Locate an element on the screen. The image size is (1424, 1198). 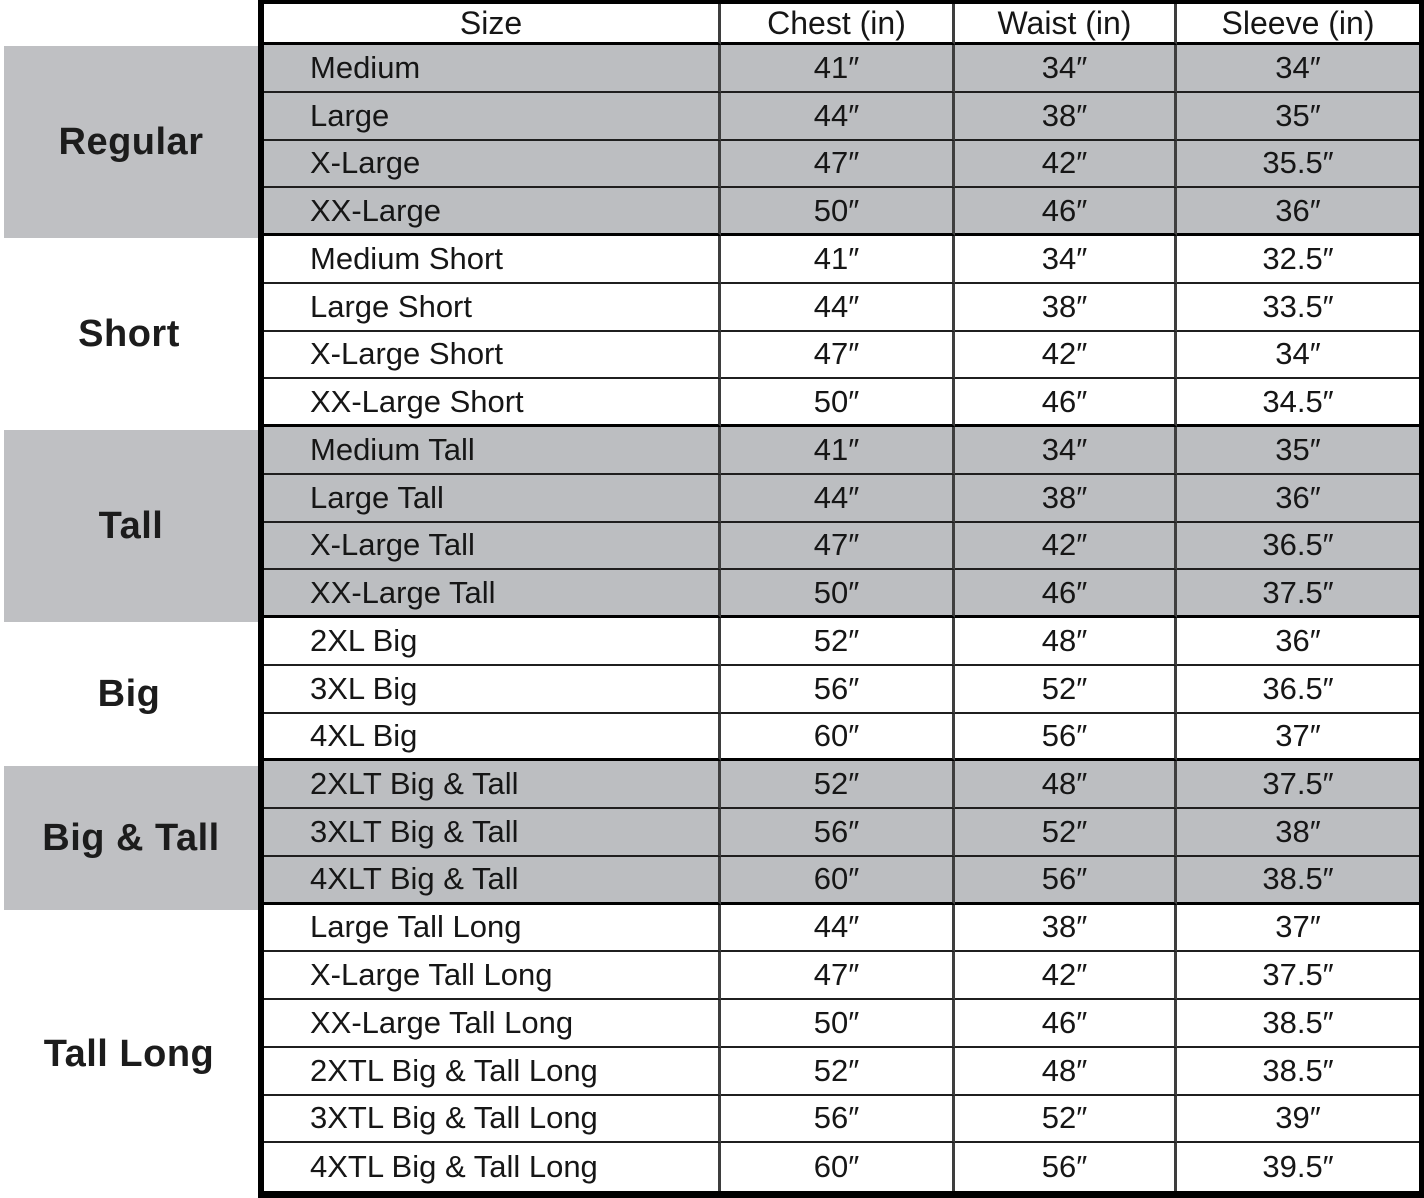
category-label: Big & Tall is located at coordinates (131, 838).